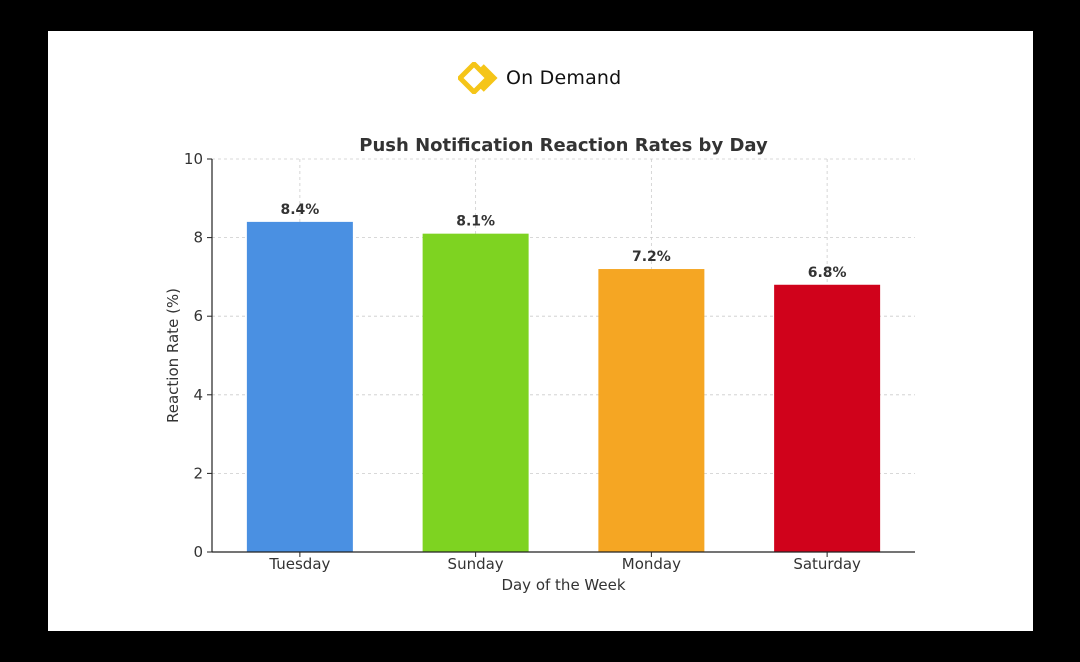  What do you see at coordinates (299, 210) in the screenshot?
I see `data-label: 8.4%` at bounding box center [299, 210].